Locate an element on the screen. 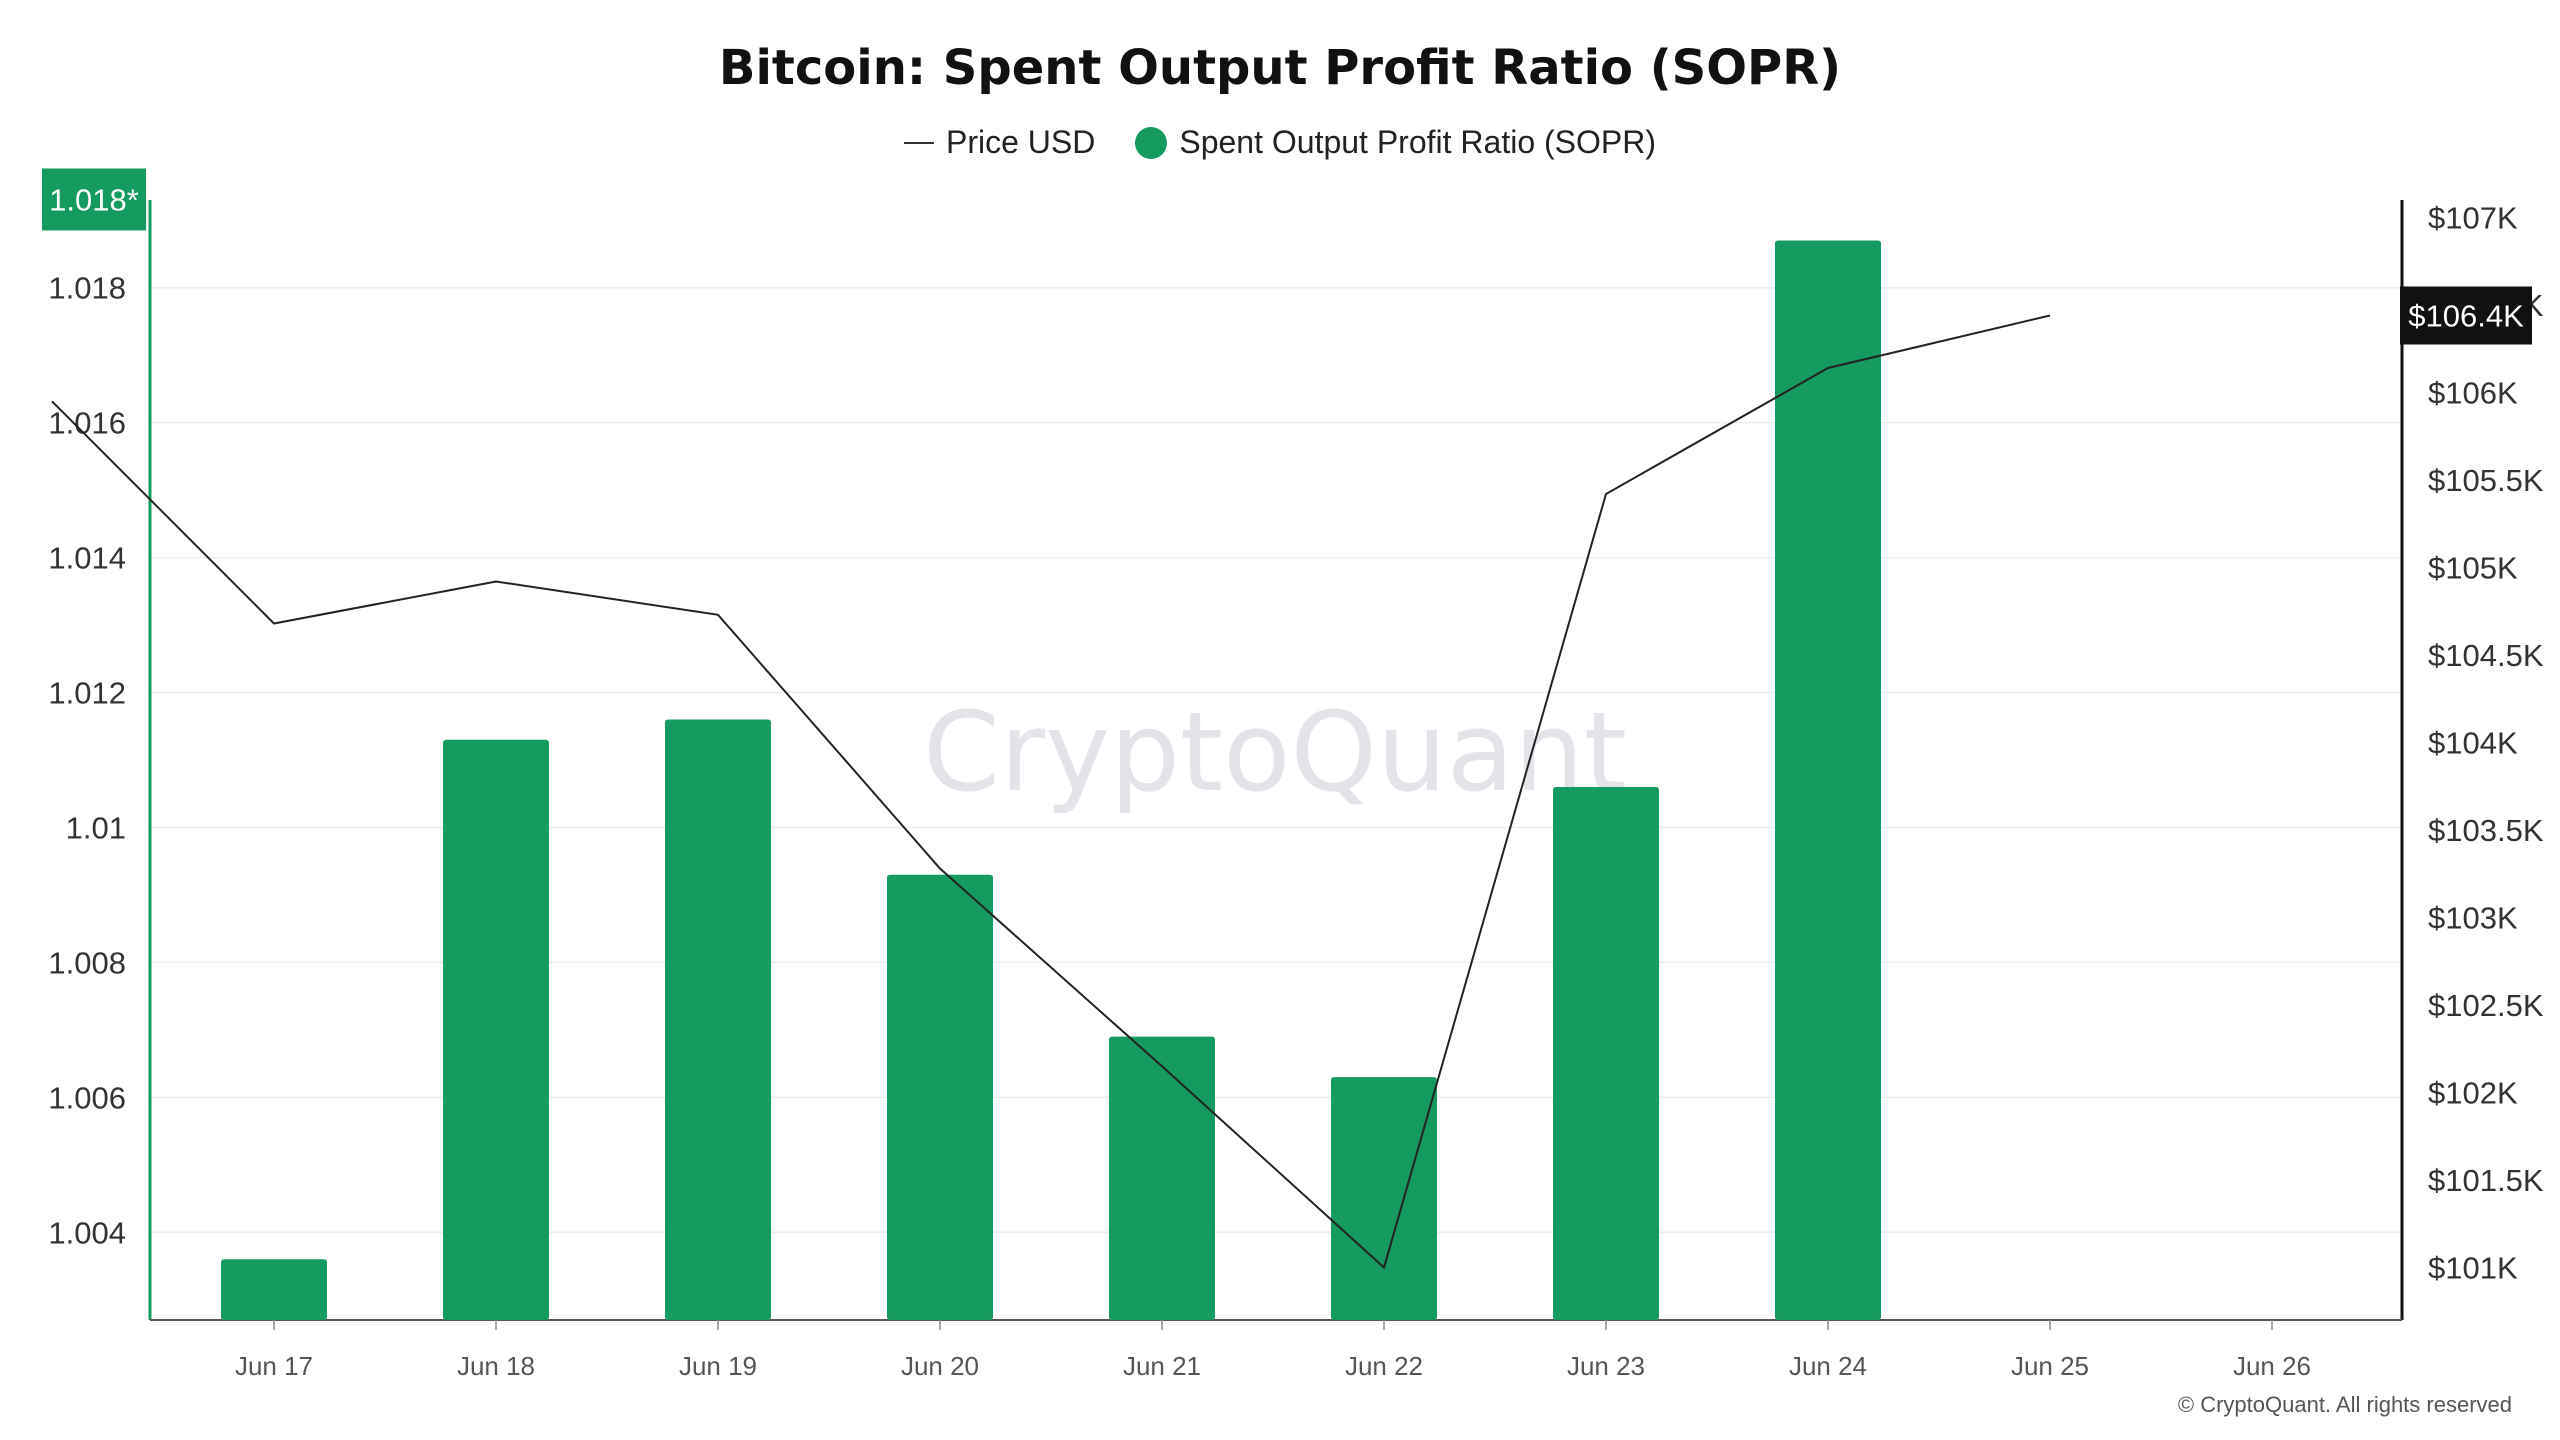 The height and width of the screenshot is (1440, 2560). y-right-tick-label: $105.5K is located at coordinates (2486, 480).